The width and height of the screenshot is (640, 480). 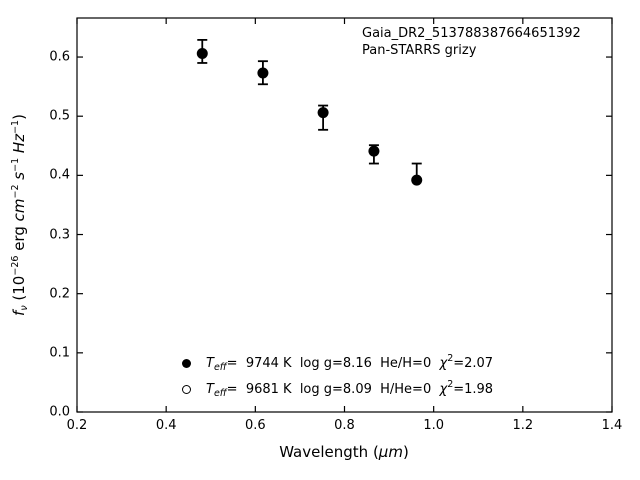 What do you see at coordinates (473, 363) in the screenshot?
I see `legend-chi-value: =2.07` at bounding box center [473, 363].